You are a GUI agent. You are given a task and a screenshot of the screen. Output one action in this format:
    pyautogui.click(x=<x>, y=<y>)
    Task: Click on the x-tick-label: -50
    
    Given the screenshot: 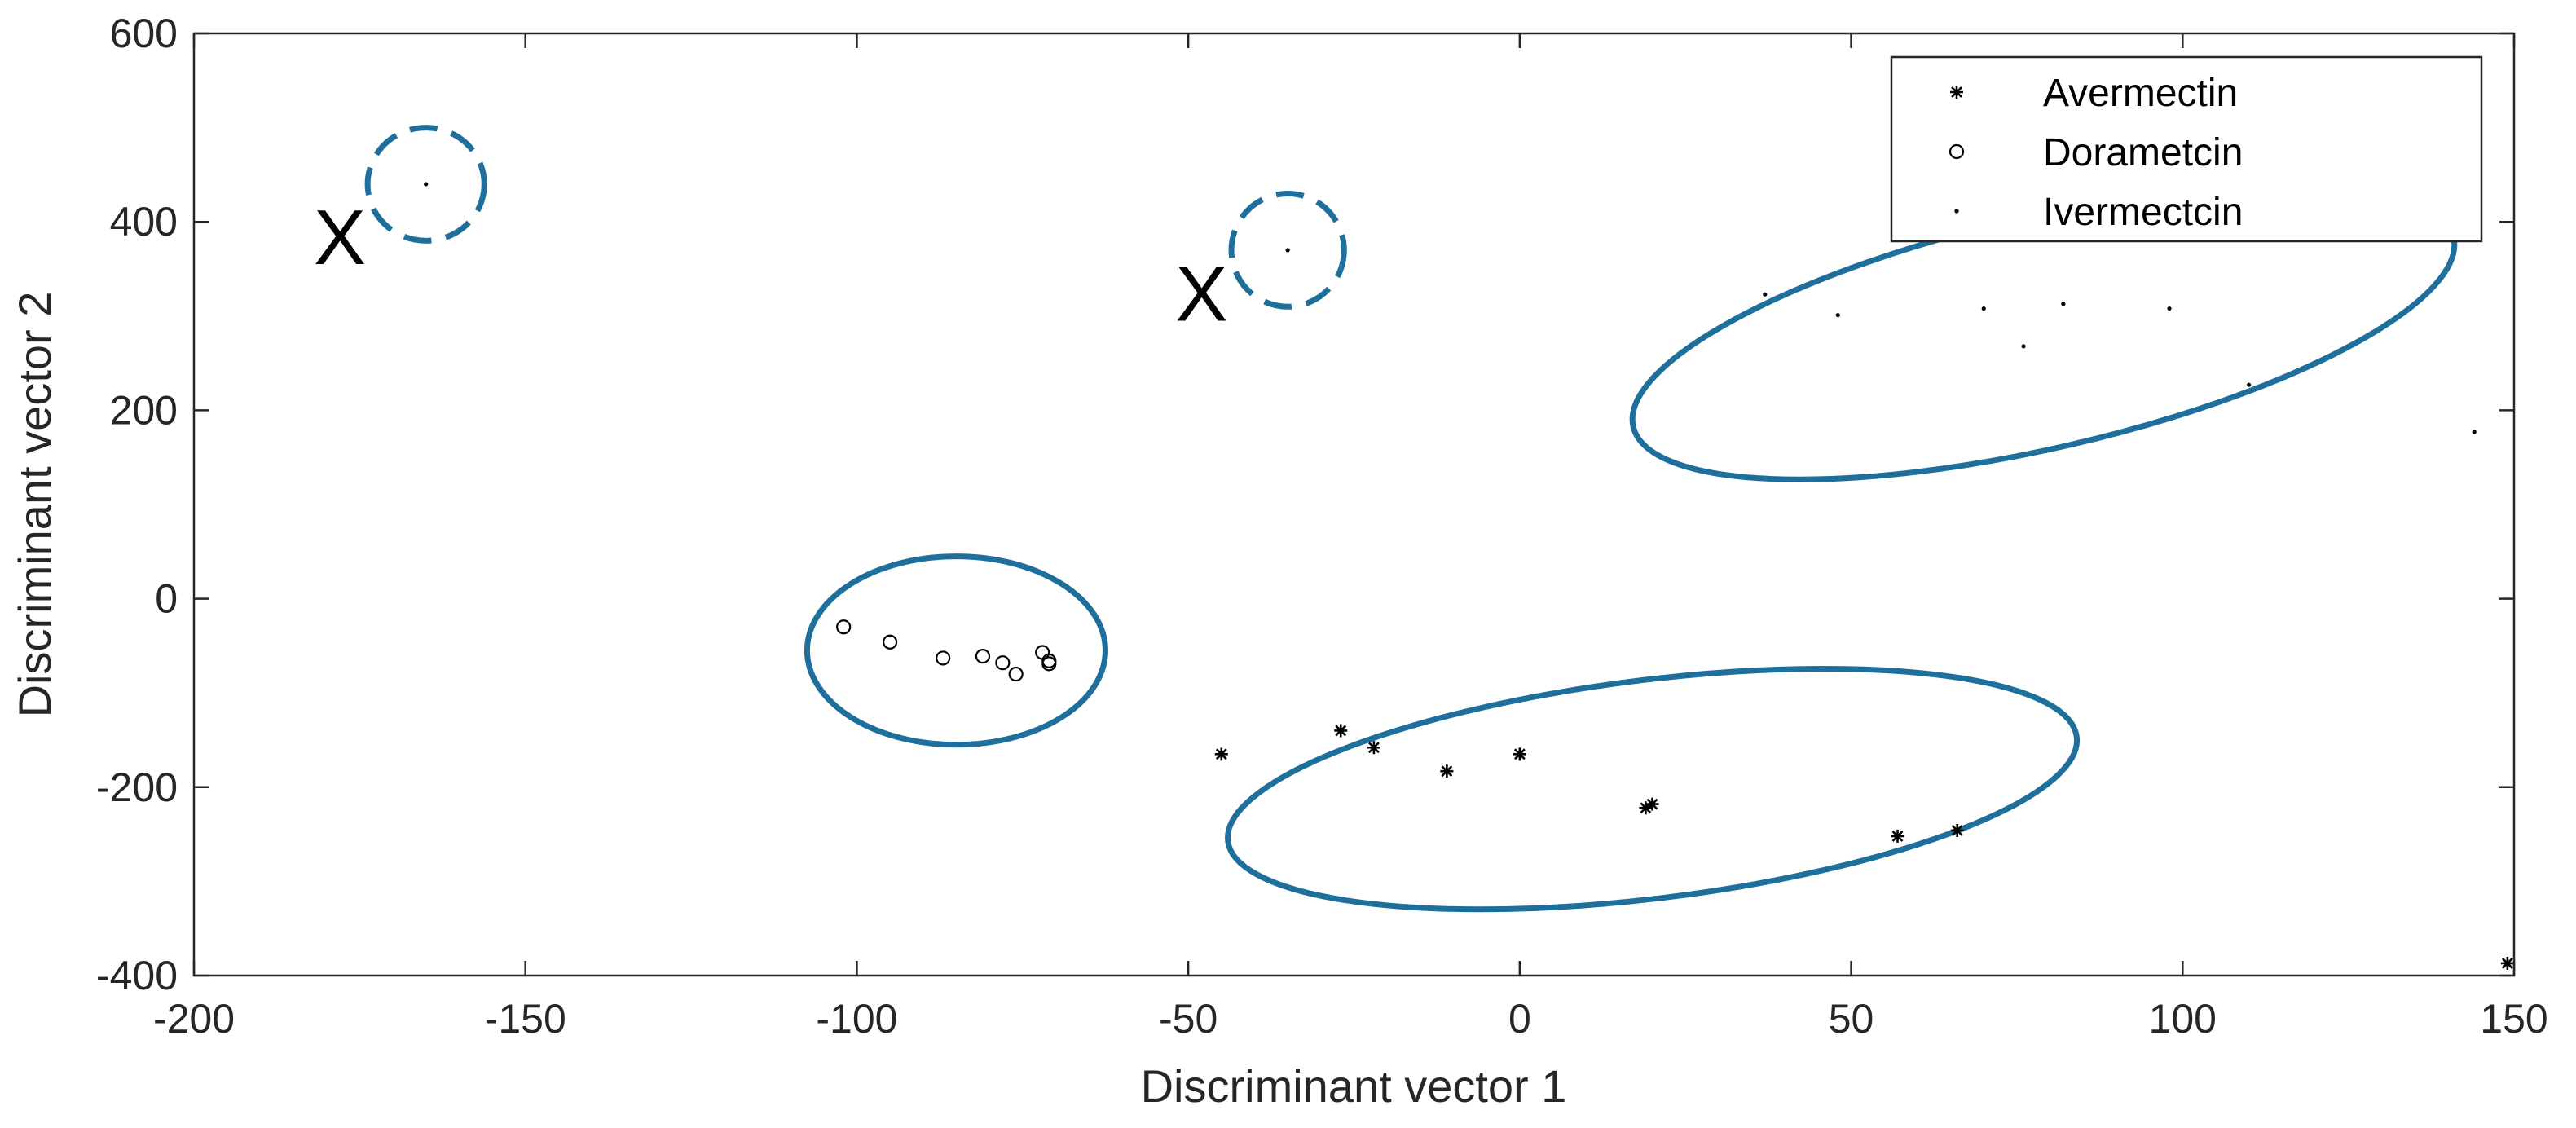 What is the action you would take?
    pyautogui.click(x=1188, y=1019)
    